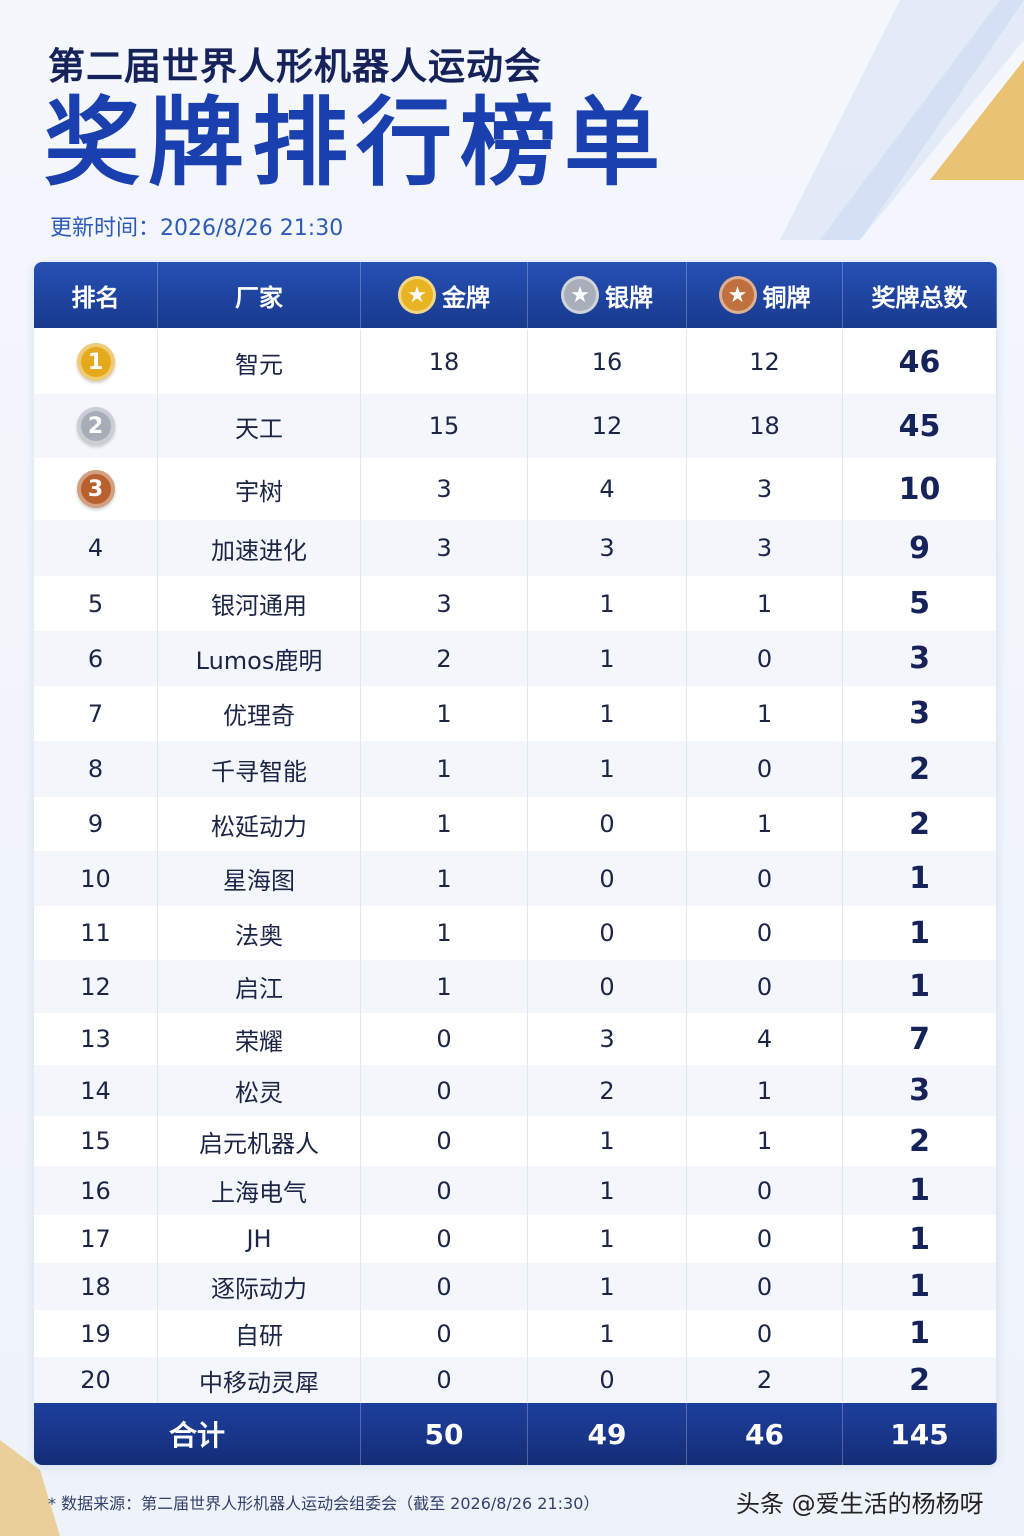  I want to click on cell-text: 12, so click(607, 426).